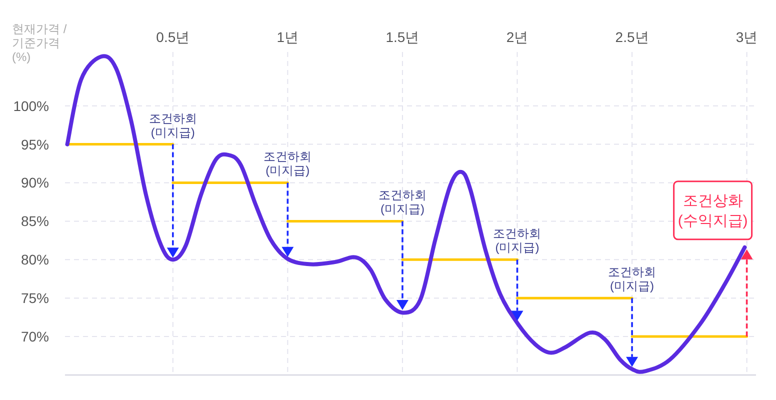 The height and width of the screenshot is (400, 776). I want to click on x-tick-label: 1년, so click(287, 37).